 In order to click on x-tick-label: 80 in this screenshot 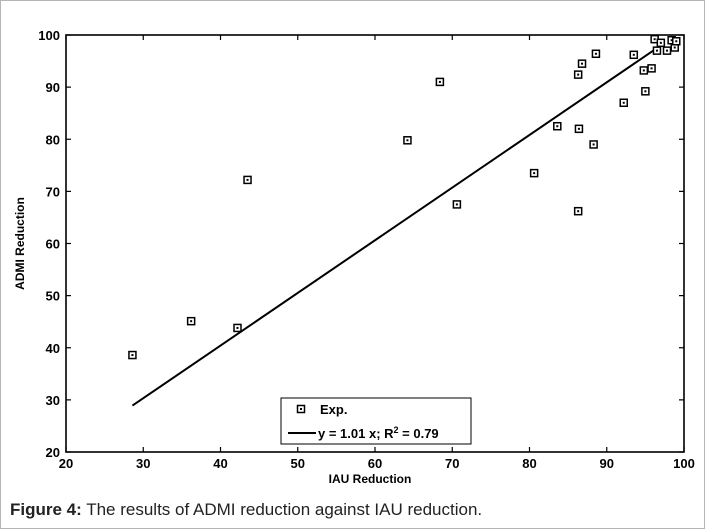, I will do `click(529, 463)`.